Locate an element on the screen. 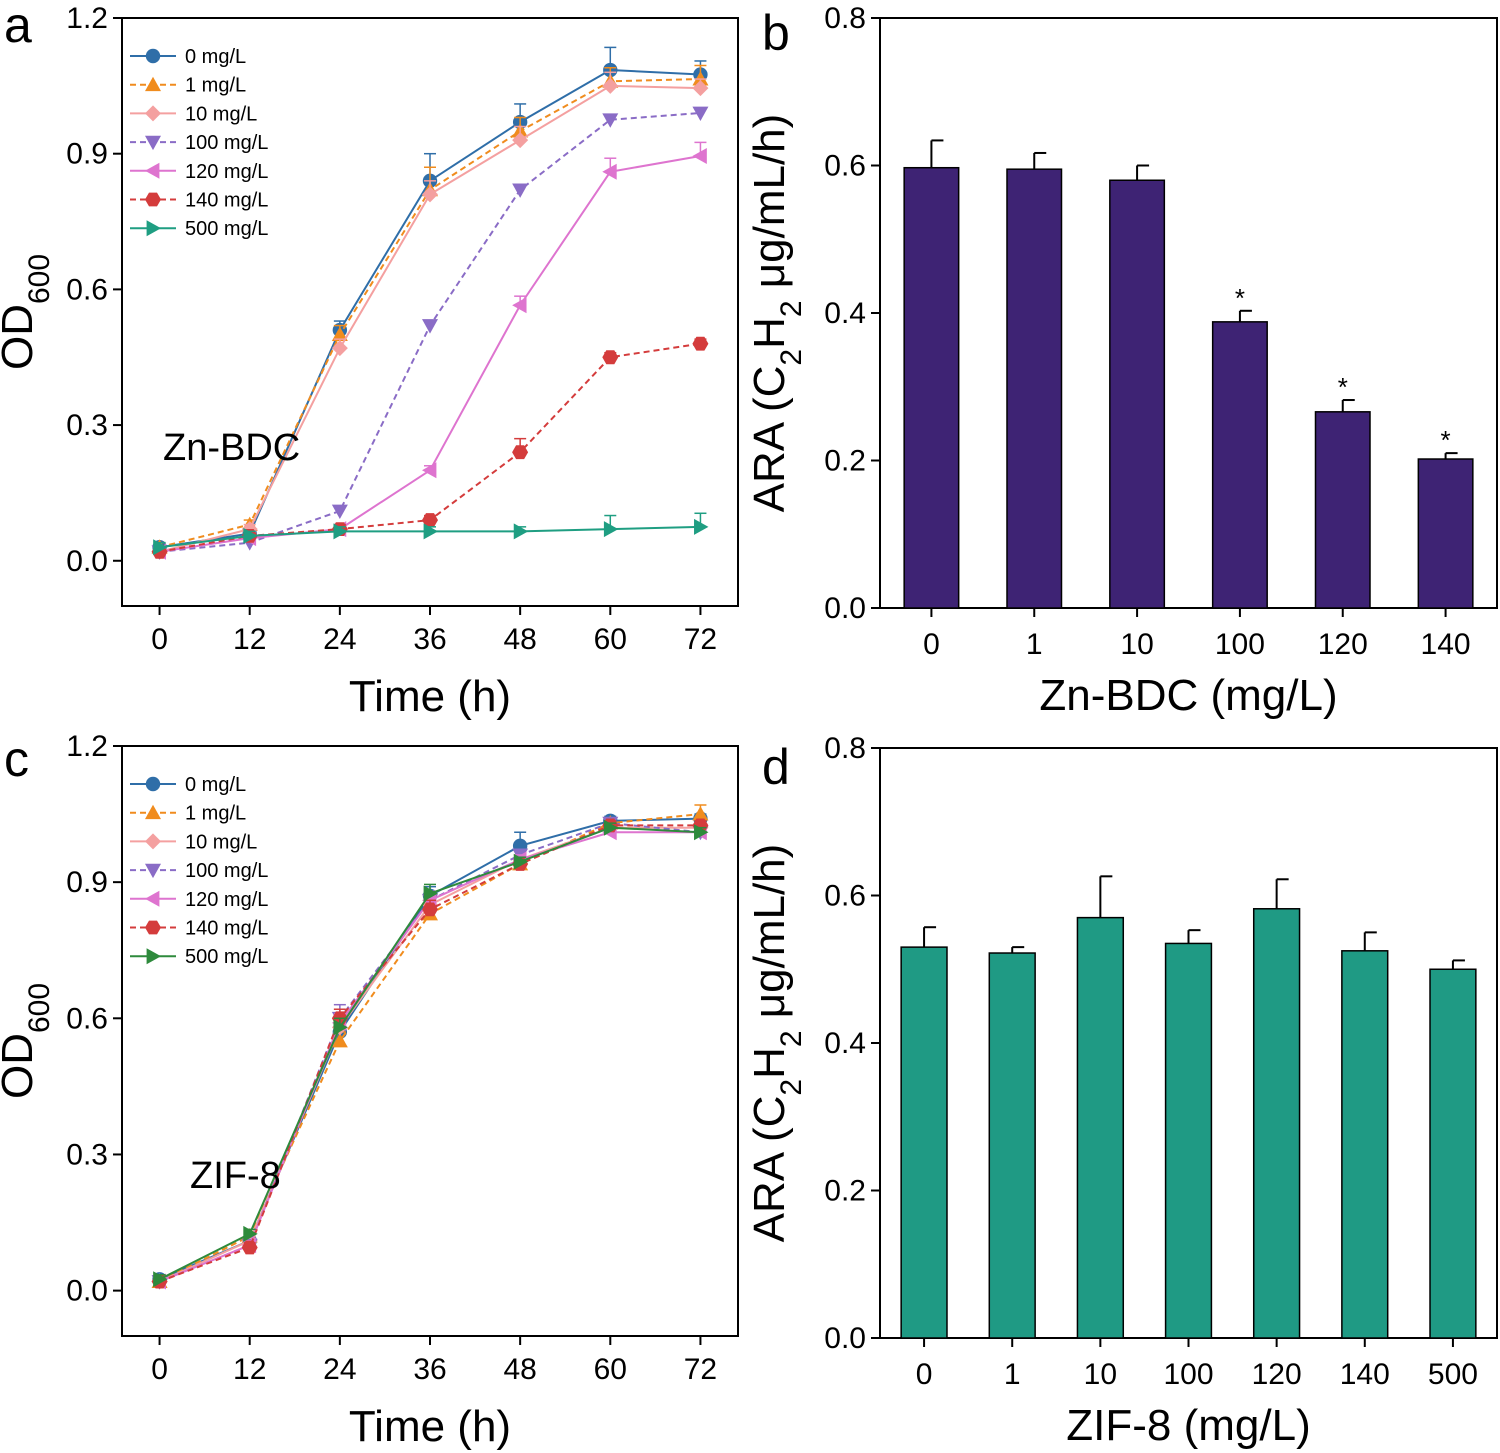 Image resolution: width=1500 pixels, height=1453 pixels. y-axis-title-text: OD is located at coordinates (21, 1066).